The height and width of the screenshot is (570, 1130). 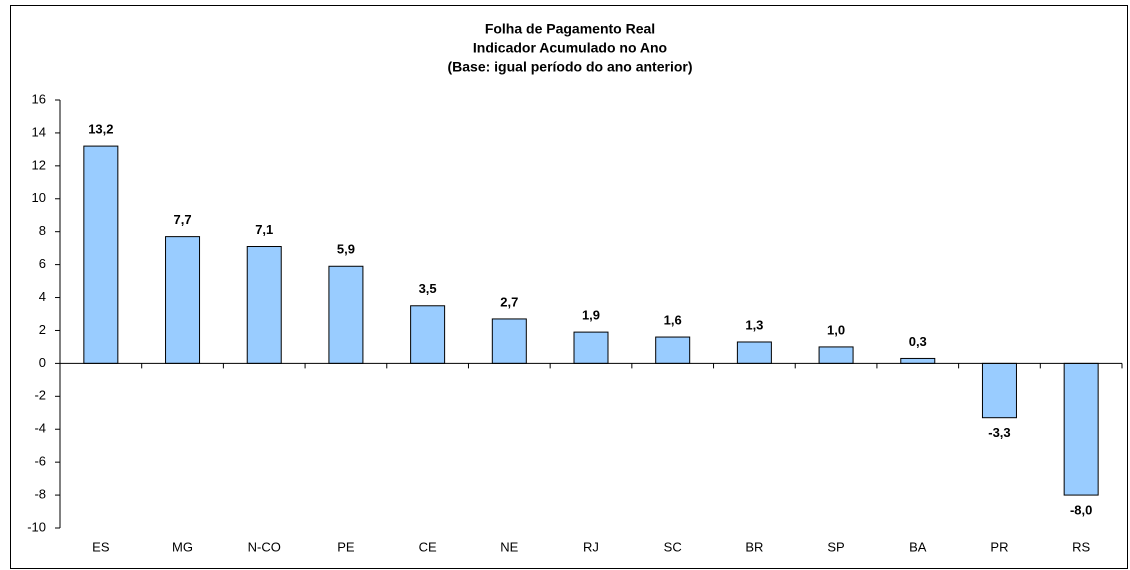 What do you see at coordinates (570, 48) in the screenshot?
I see `chart-title: Indicador Acumulado no Ano` at bounding box center [570, 48].